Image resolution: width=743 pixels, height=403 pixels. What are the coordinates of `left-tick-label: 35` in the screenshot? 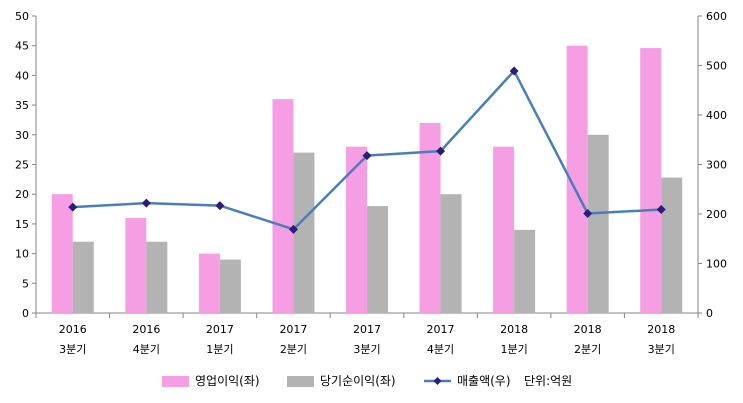 It's located at (22, 105).